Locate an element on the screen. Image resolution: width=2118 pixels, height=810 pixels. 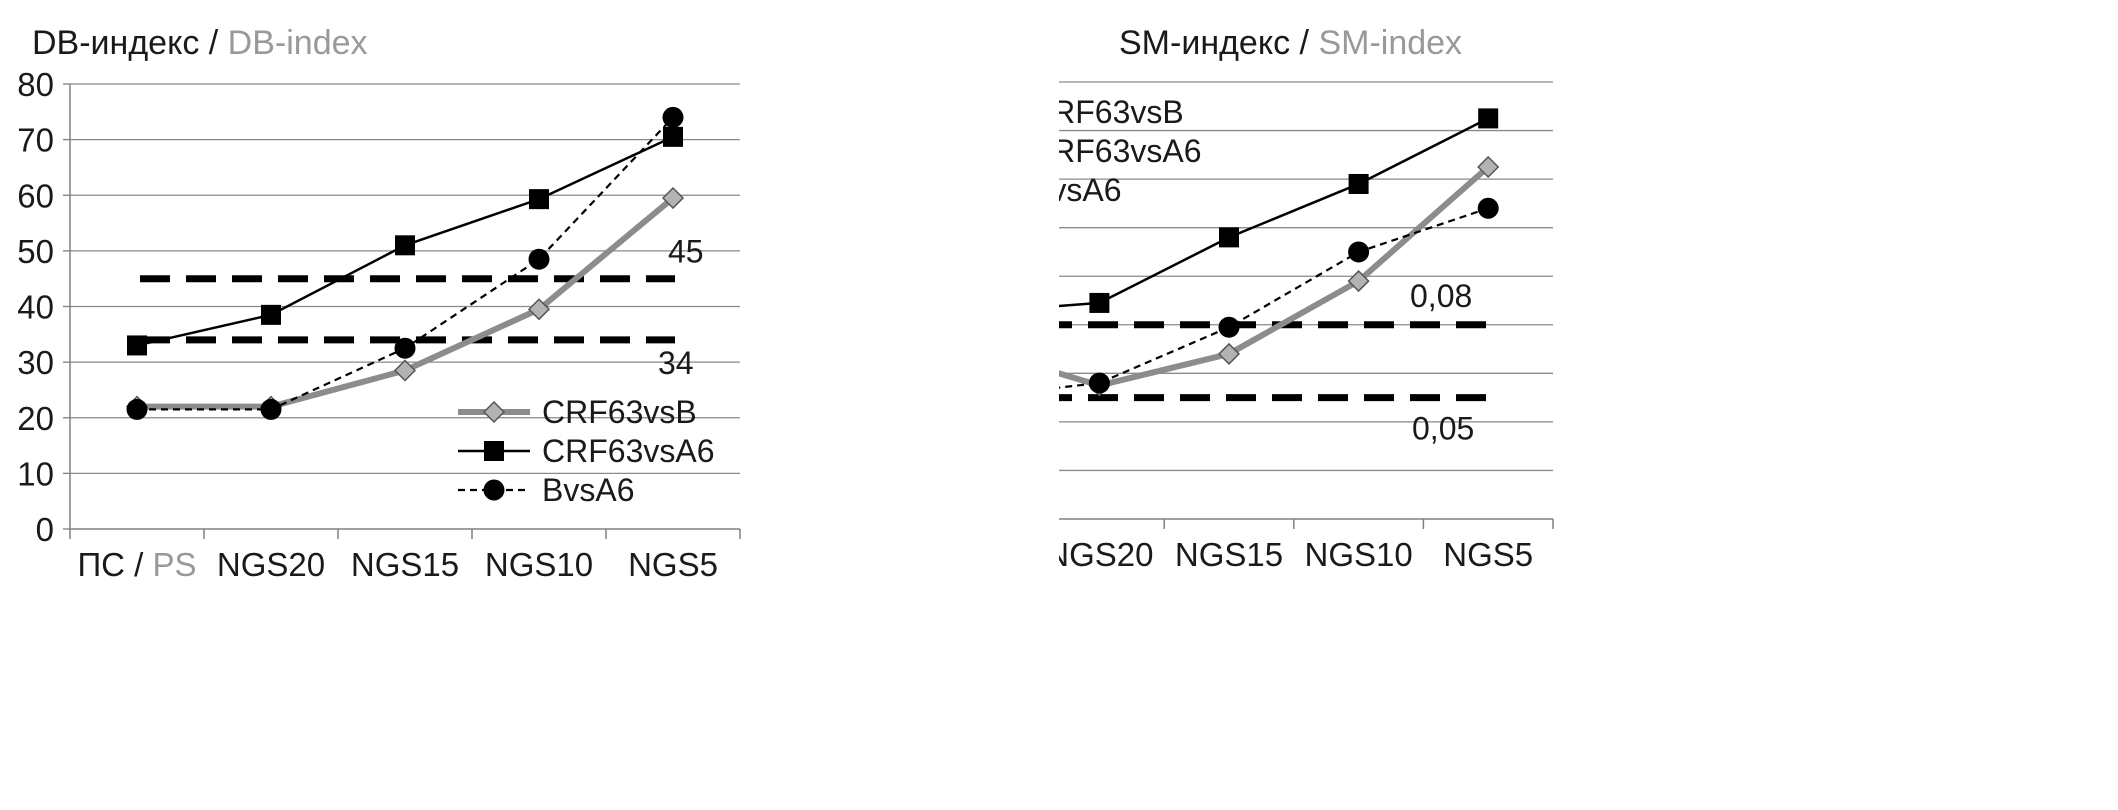
db-y-tick-label: 40 is located at coordinates (35, 307).